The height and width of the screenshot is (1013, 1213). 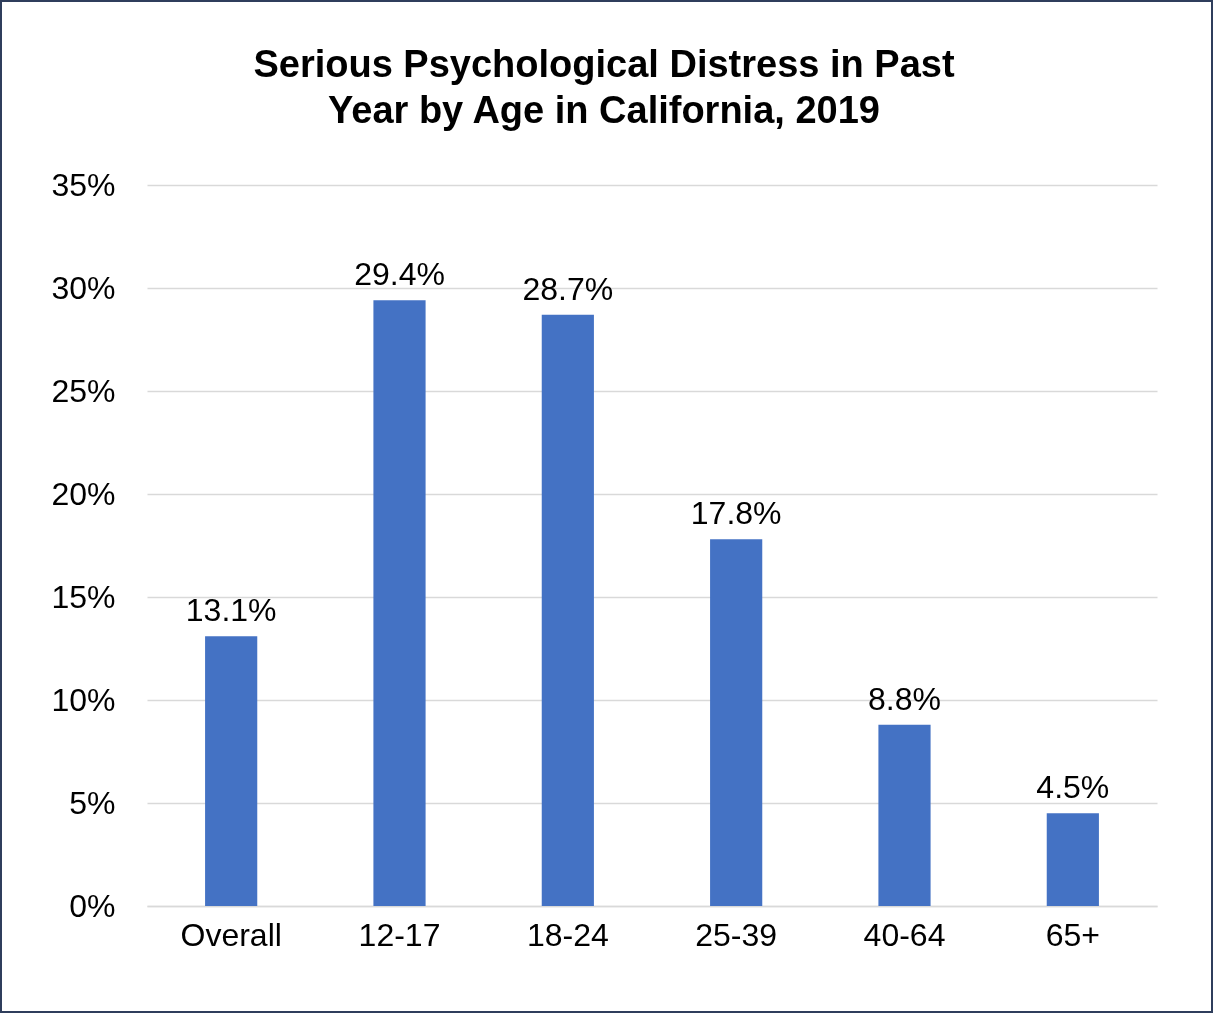 I want to click on data-label: 4.5%, so click(x=1073, y=787).